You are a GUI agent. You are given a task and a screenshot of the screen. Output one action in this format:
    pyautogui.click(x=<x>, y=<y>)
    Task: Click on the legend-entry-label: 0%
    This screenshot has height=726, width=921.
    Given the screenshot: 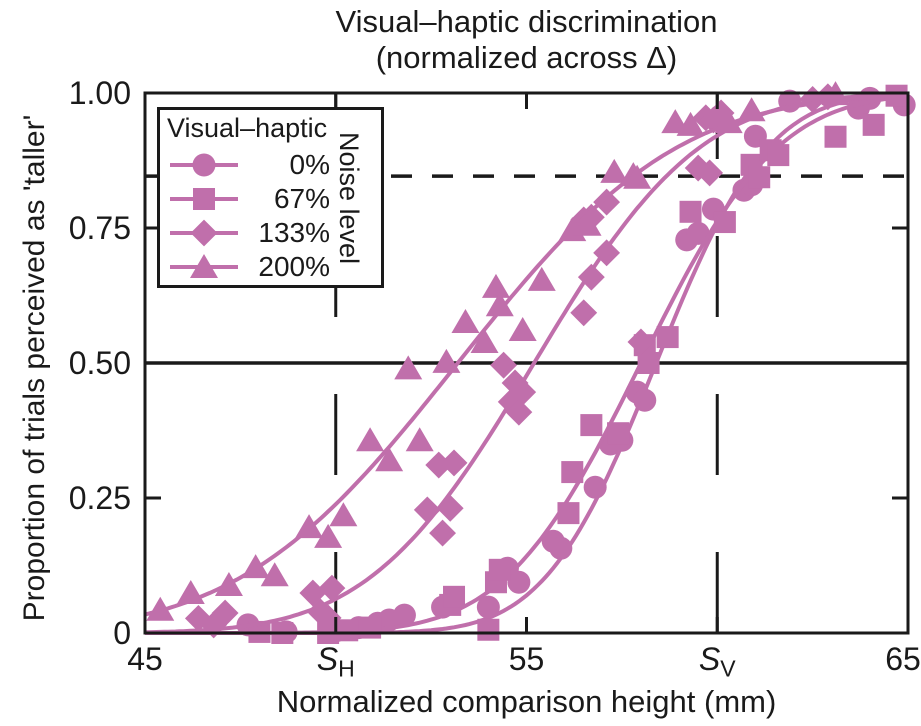 What is the action you would take?
    pyautogui.click(x=309, y=164)
    